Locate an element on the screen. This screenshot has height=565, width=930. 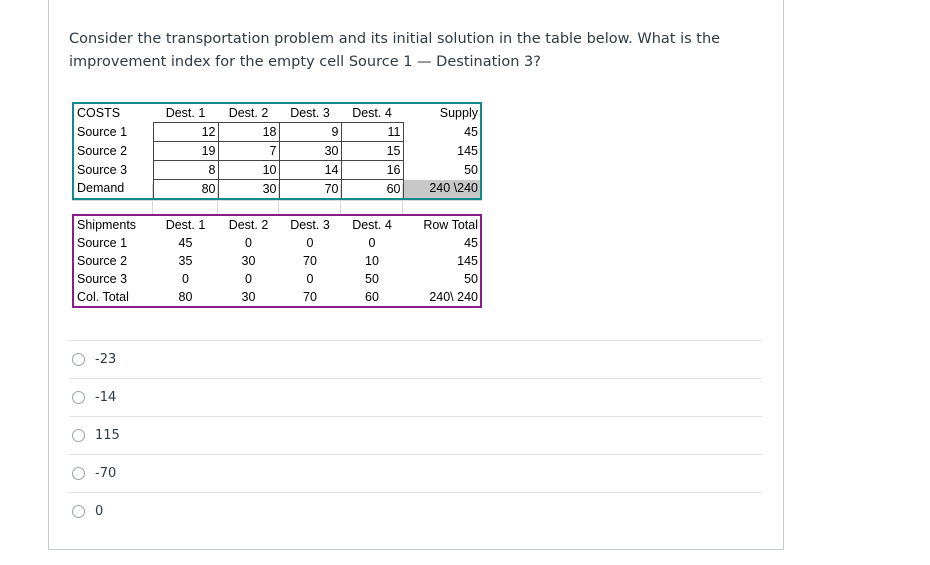
table-row: Source 3 0 0 0 50 50 is located at coordinates (277, 279).